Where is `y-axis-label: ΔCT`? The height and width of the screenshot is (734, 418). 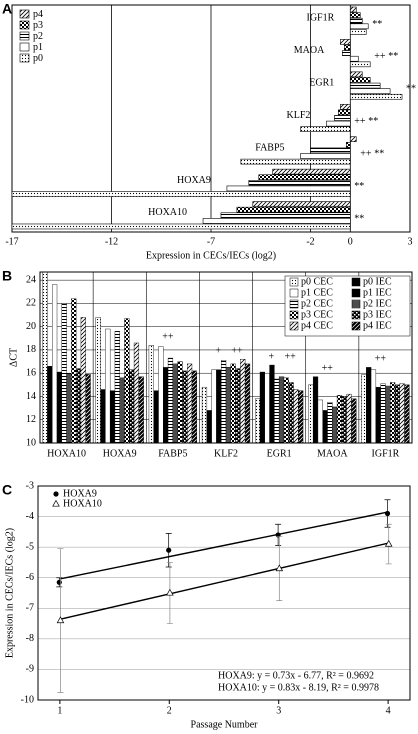 y-axis-label: ΔCT is located at coordinates (13, 357).